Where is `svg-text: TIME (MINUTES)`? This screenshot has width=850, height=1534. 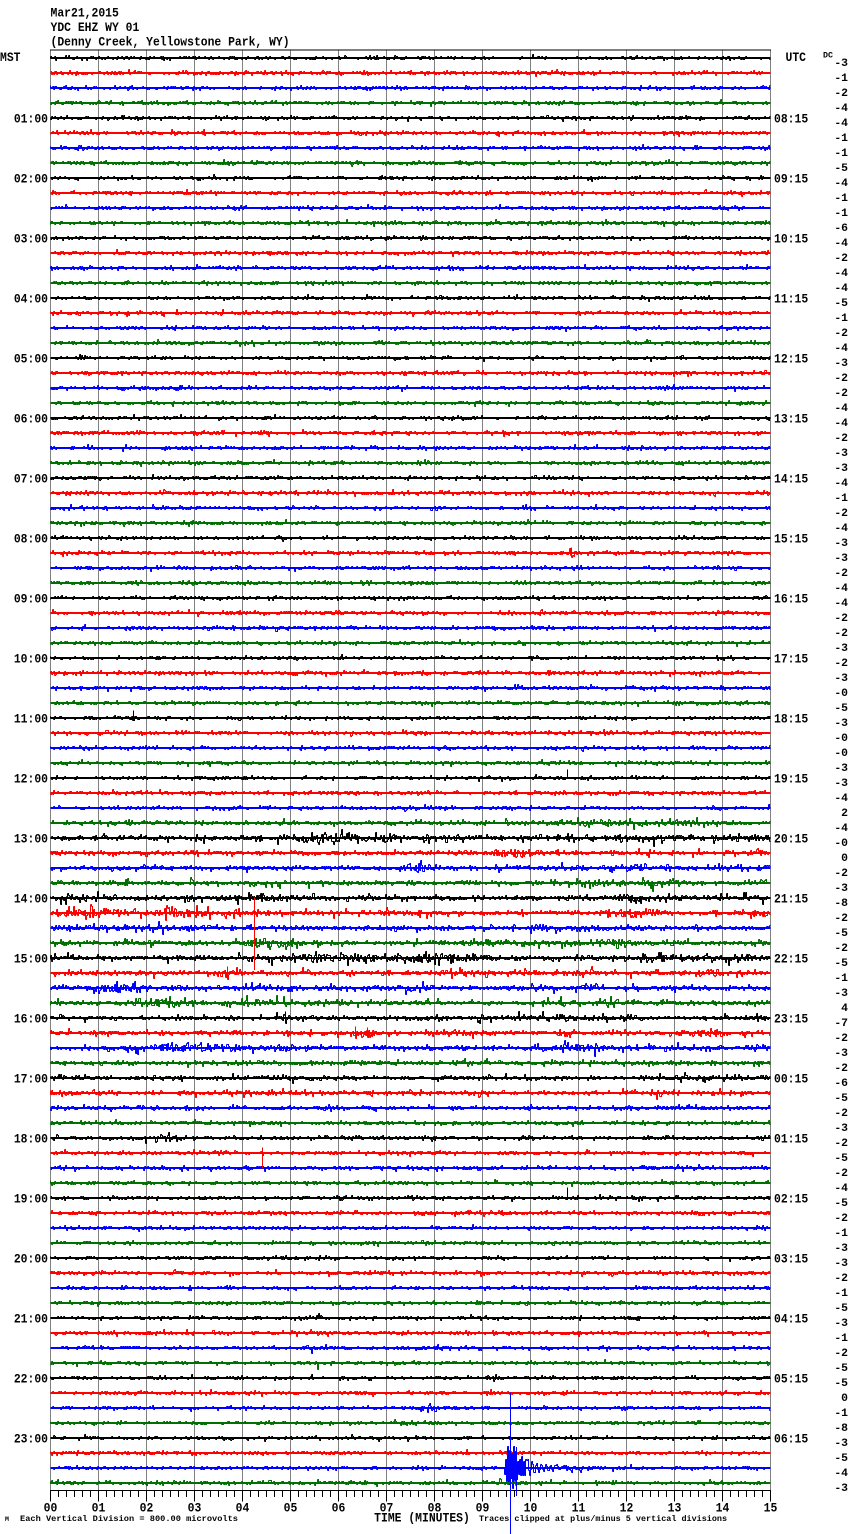
svg-text: TIME (MINUTES) is located at coordinates (422, 1518).